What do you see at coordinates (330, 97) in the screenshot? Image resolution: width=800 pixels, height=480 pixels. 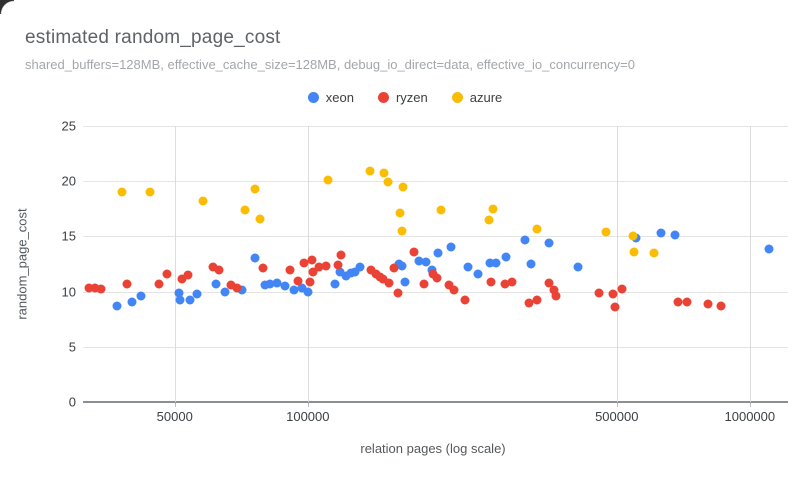 I see `legend-item-xeon: xeon` at bounding box center [330, 97].